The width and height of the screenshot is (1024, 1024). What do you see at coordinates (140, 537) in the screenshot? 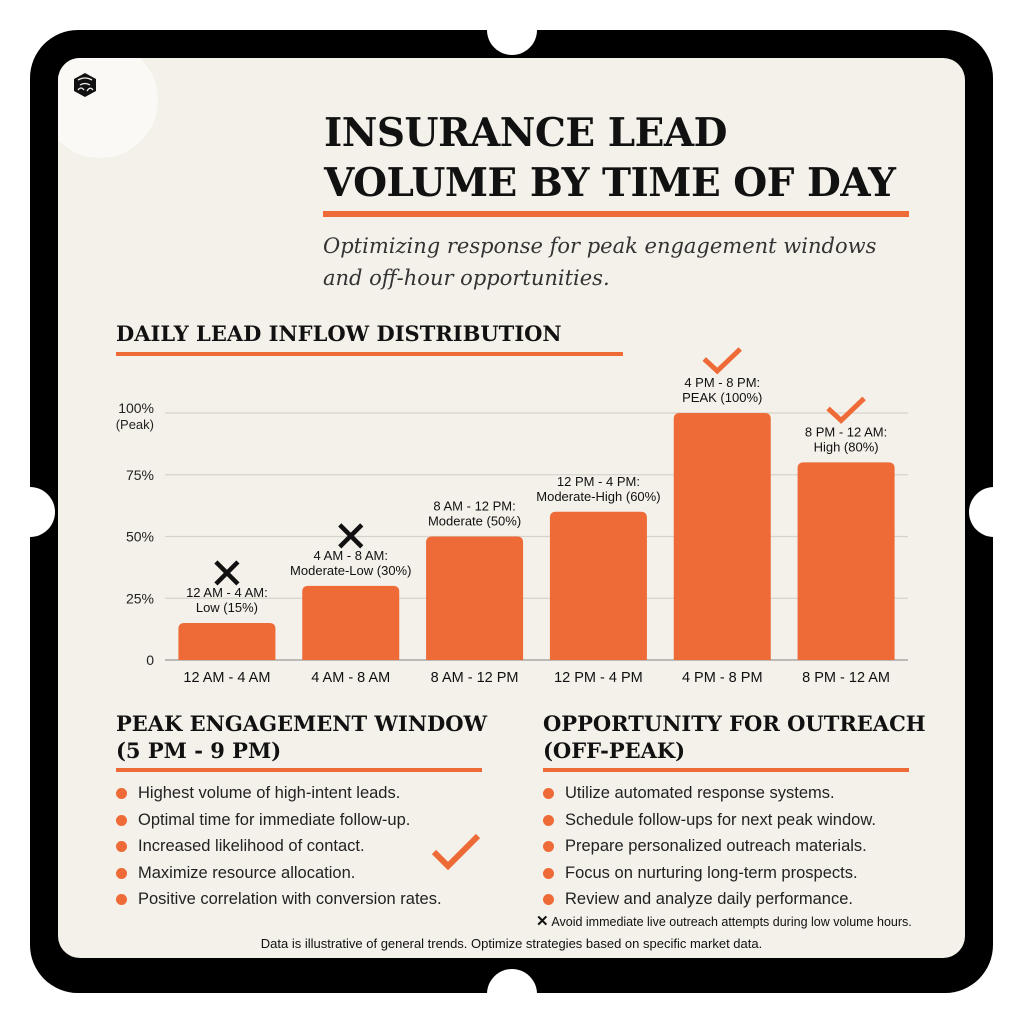
I see `y-tick-label: 50%` at bounding box center [140, 537].